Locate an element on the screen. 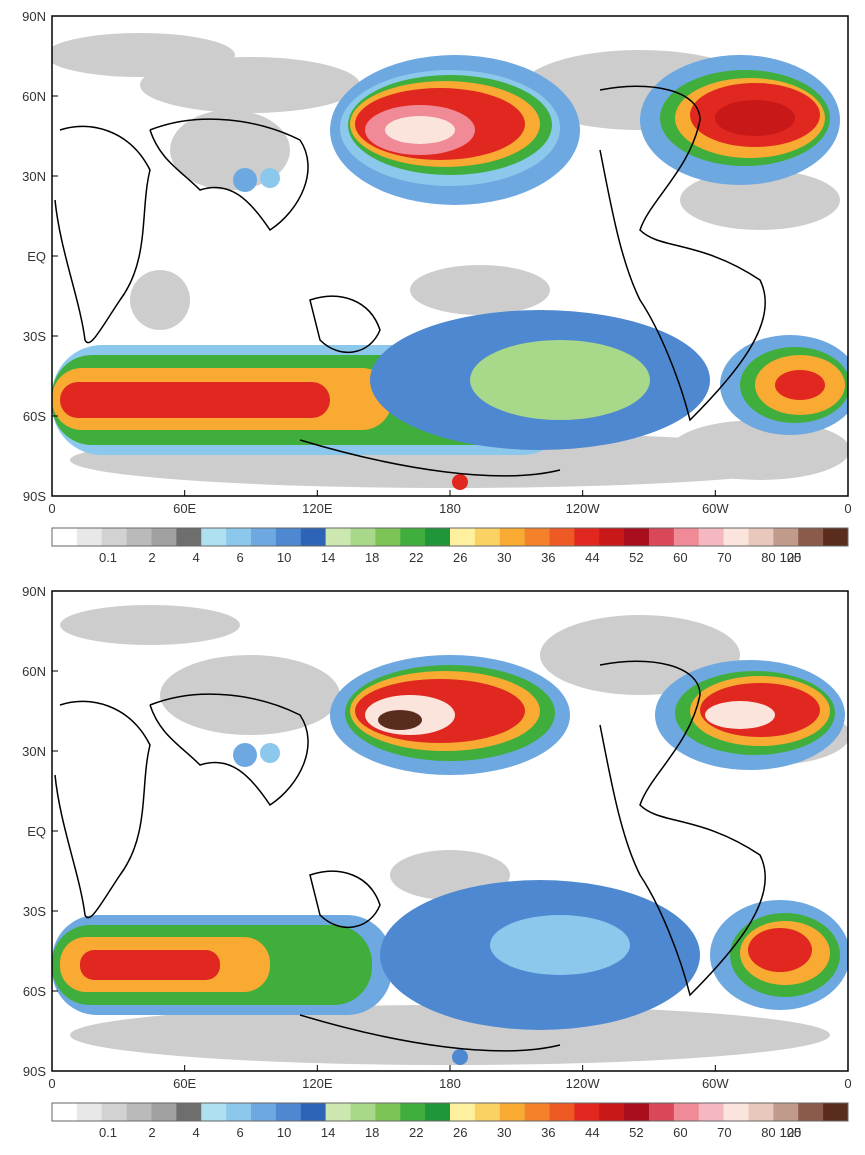  colorbar-label: 60 is located at coordinates (680, 1132).